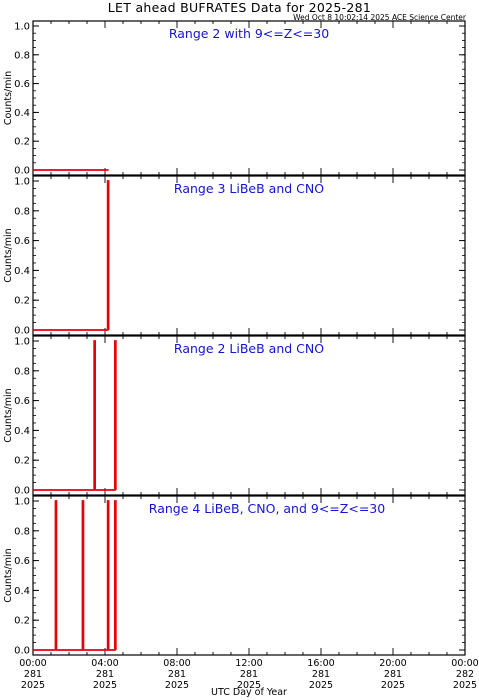 Image resolution: width=479 pixels, height=700 pixels. Describe the element at coordinates (392, 663) in the screenshot. I see `x-tick-label: 20:00` at that location.